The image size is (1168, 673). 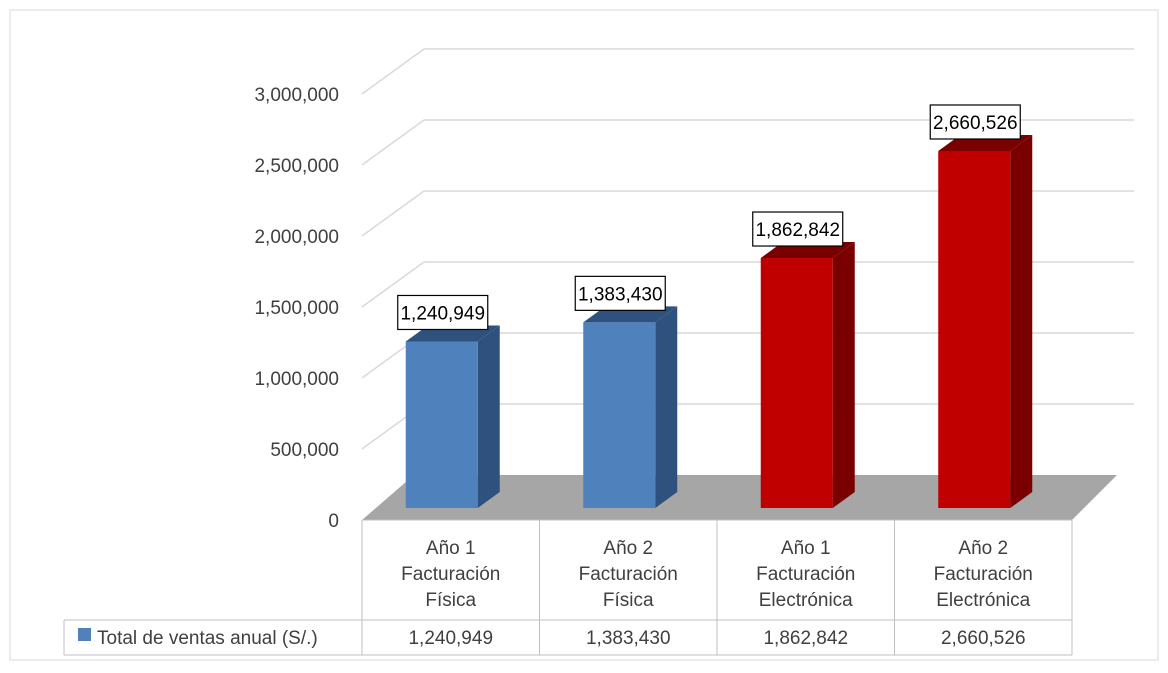 I want to click on x-category-label: Año 1 Facturación Física, so click(x=450, y=574).